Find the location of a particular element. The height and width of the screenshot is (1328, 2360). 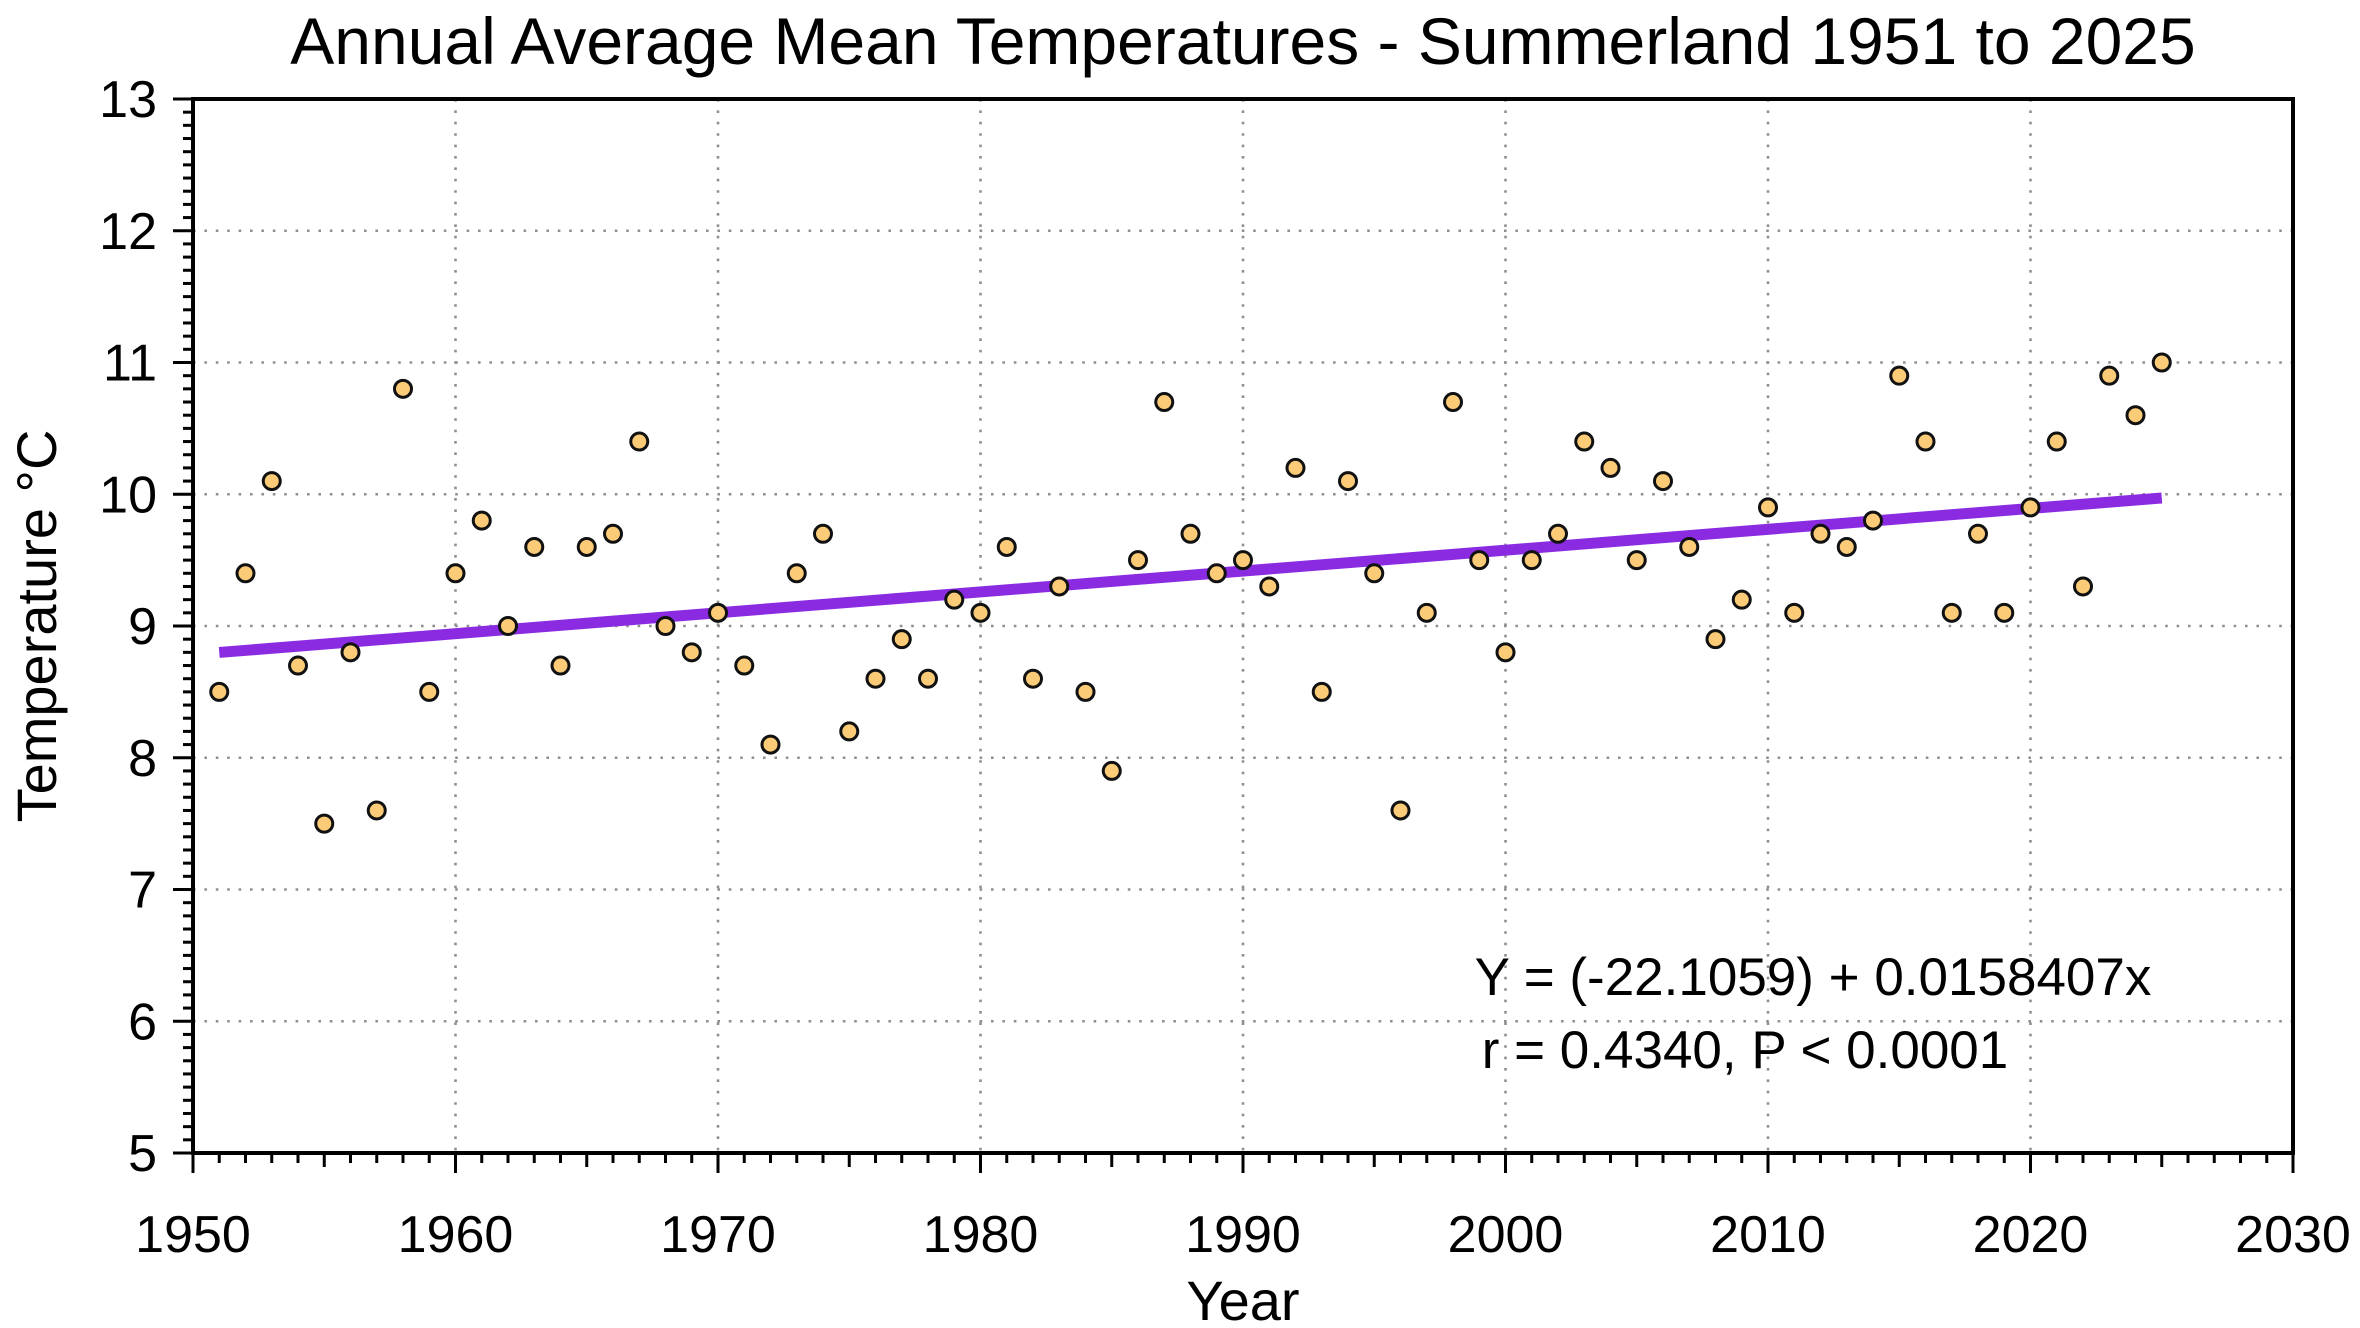

y-tick-label: 9 is located at coordinates (142, 627).